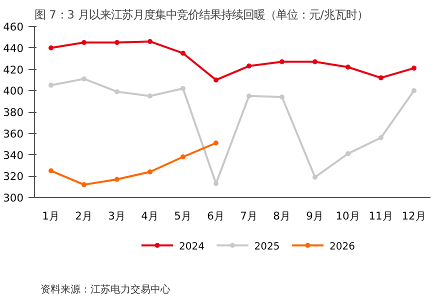  Describe the element at coordinates (348, 216) in the screenshot. I see `x-tick-label: 10月` at that location.